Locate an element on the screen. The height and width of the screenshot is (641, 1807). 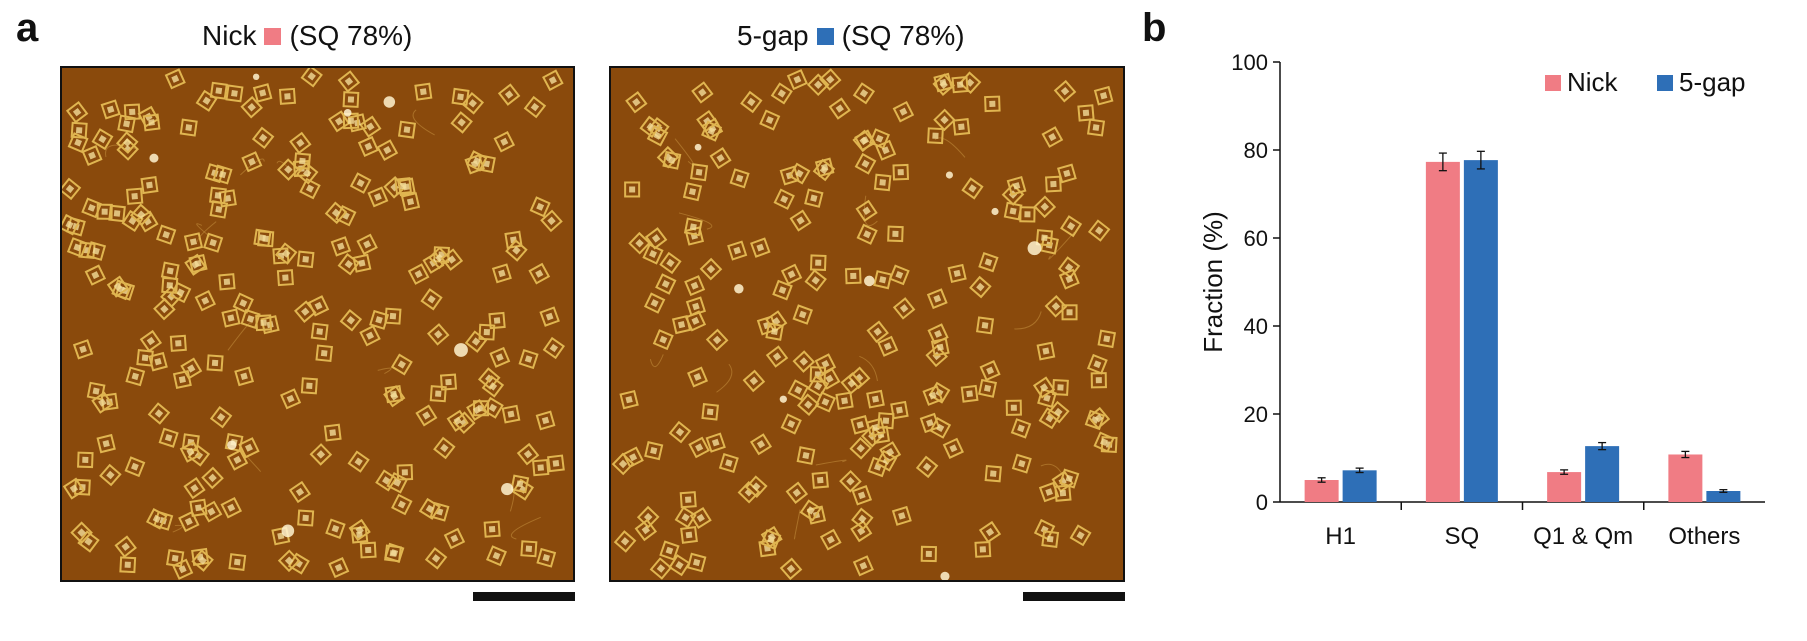
panel-label-a: a is located at coordinates (27, 28).